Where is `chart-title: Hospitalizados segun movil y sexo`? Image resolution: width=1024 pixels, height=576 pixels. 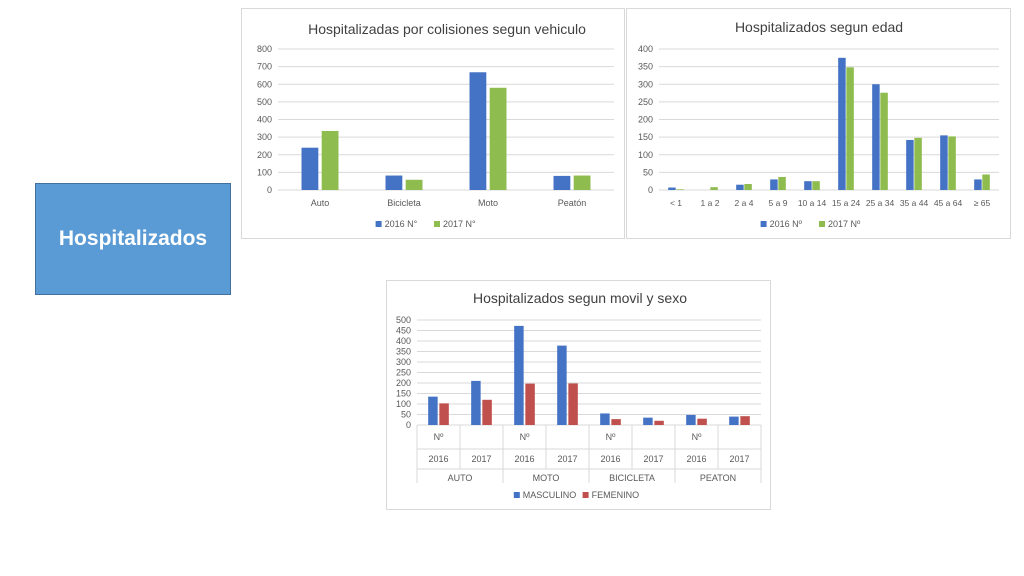
chart-title: Hospitalizados segun movil y sexo is located at coordinates (580, 298).